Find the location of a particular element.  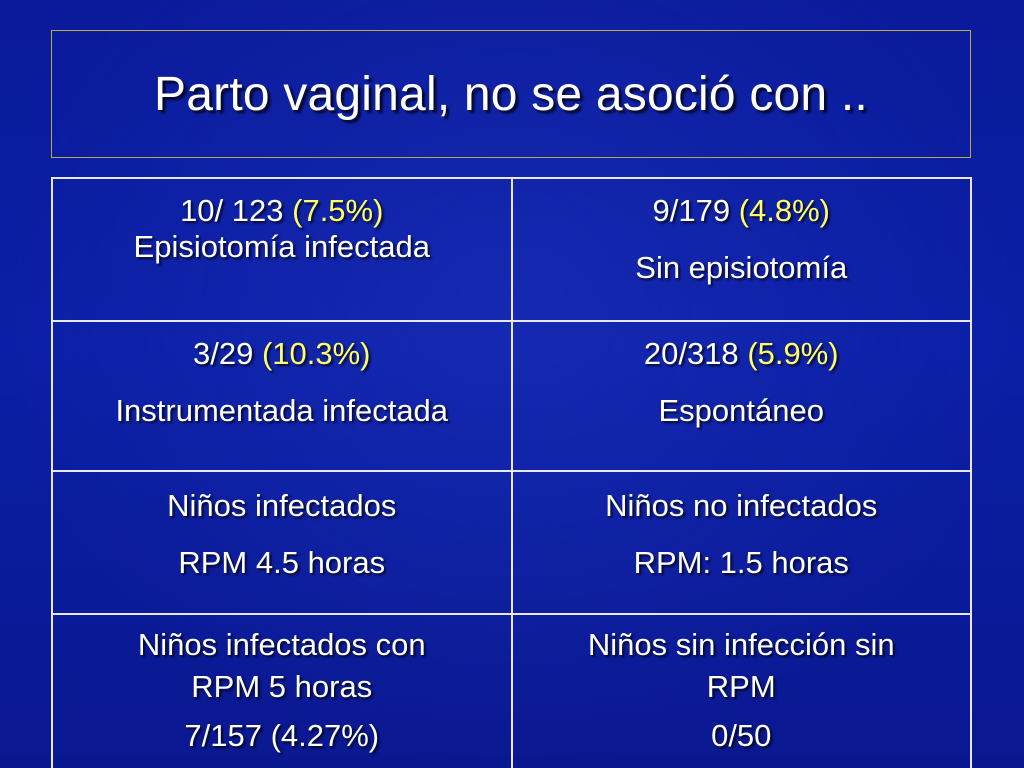

table-cell-ninos-sin-infeccion: Niños sin infección sin RPM 0/50 is located at coordinates (741, 690).